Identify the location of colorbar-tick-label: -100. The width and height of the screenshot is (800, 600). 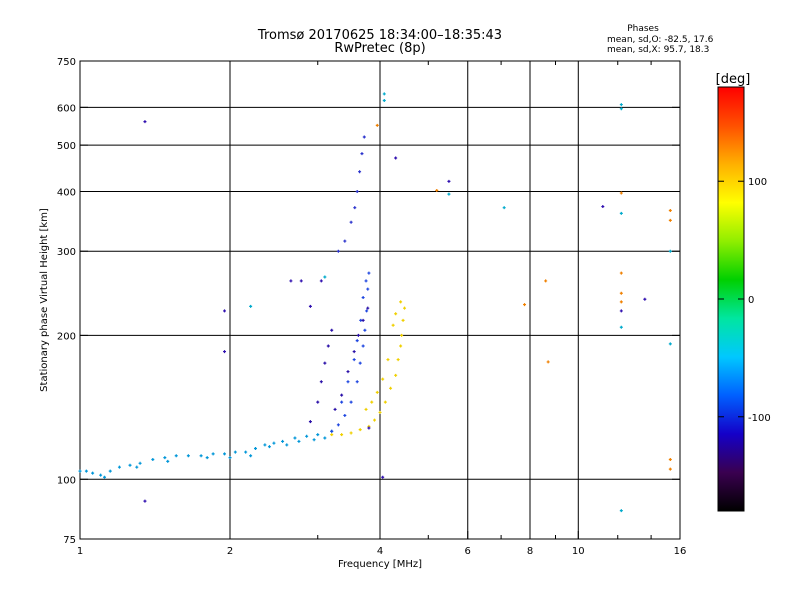
(759, 418).